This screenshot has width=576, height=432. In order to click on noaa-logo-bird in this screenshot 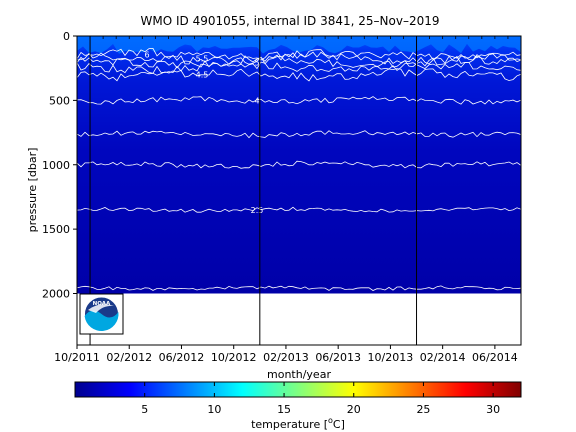, I will do `click(101, 308)`.